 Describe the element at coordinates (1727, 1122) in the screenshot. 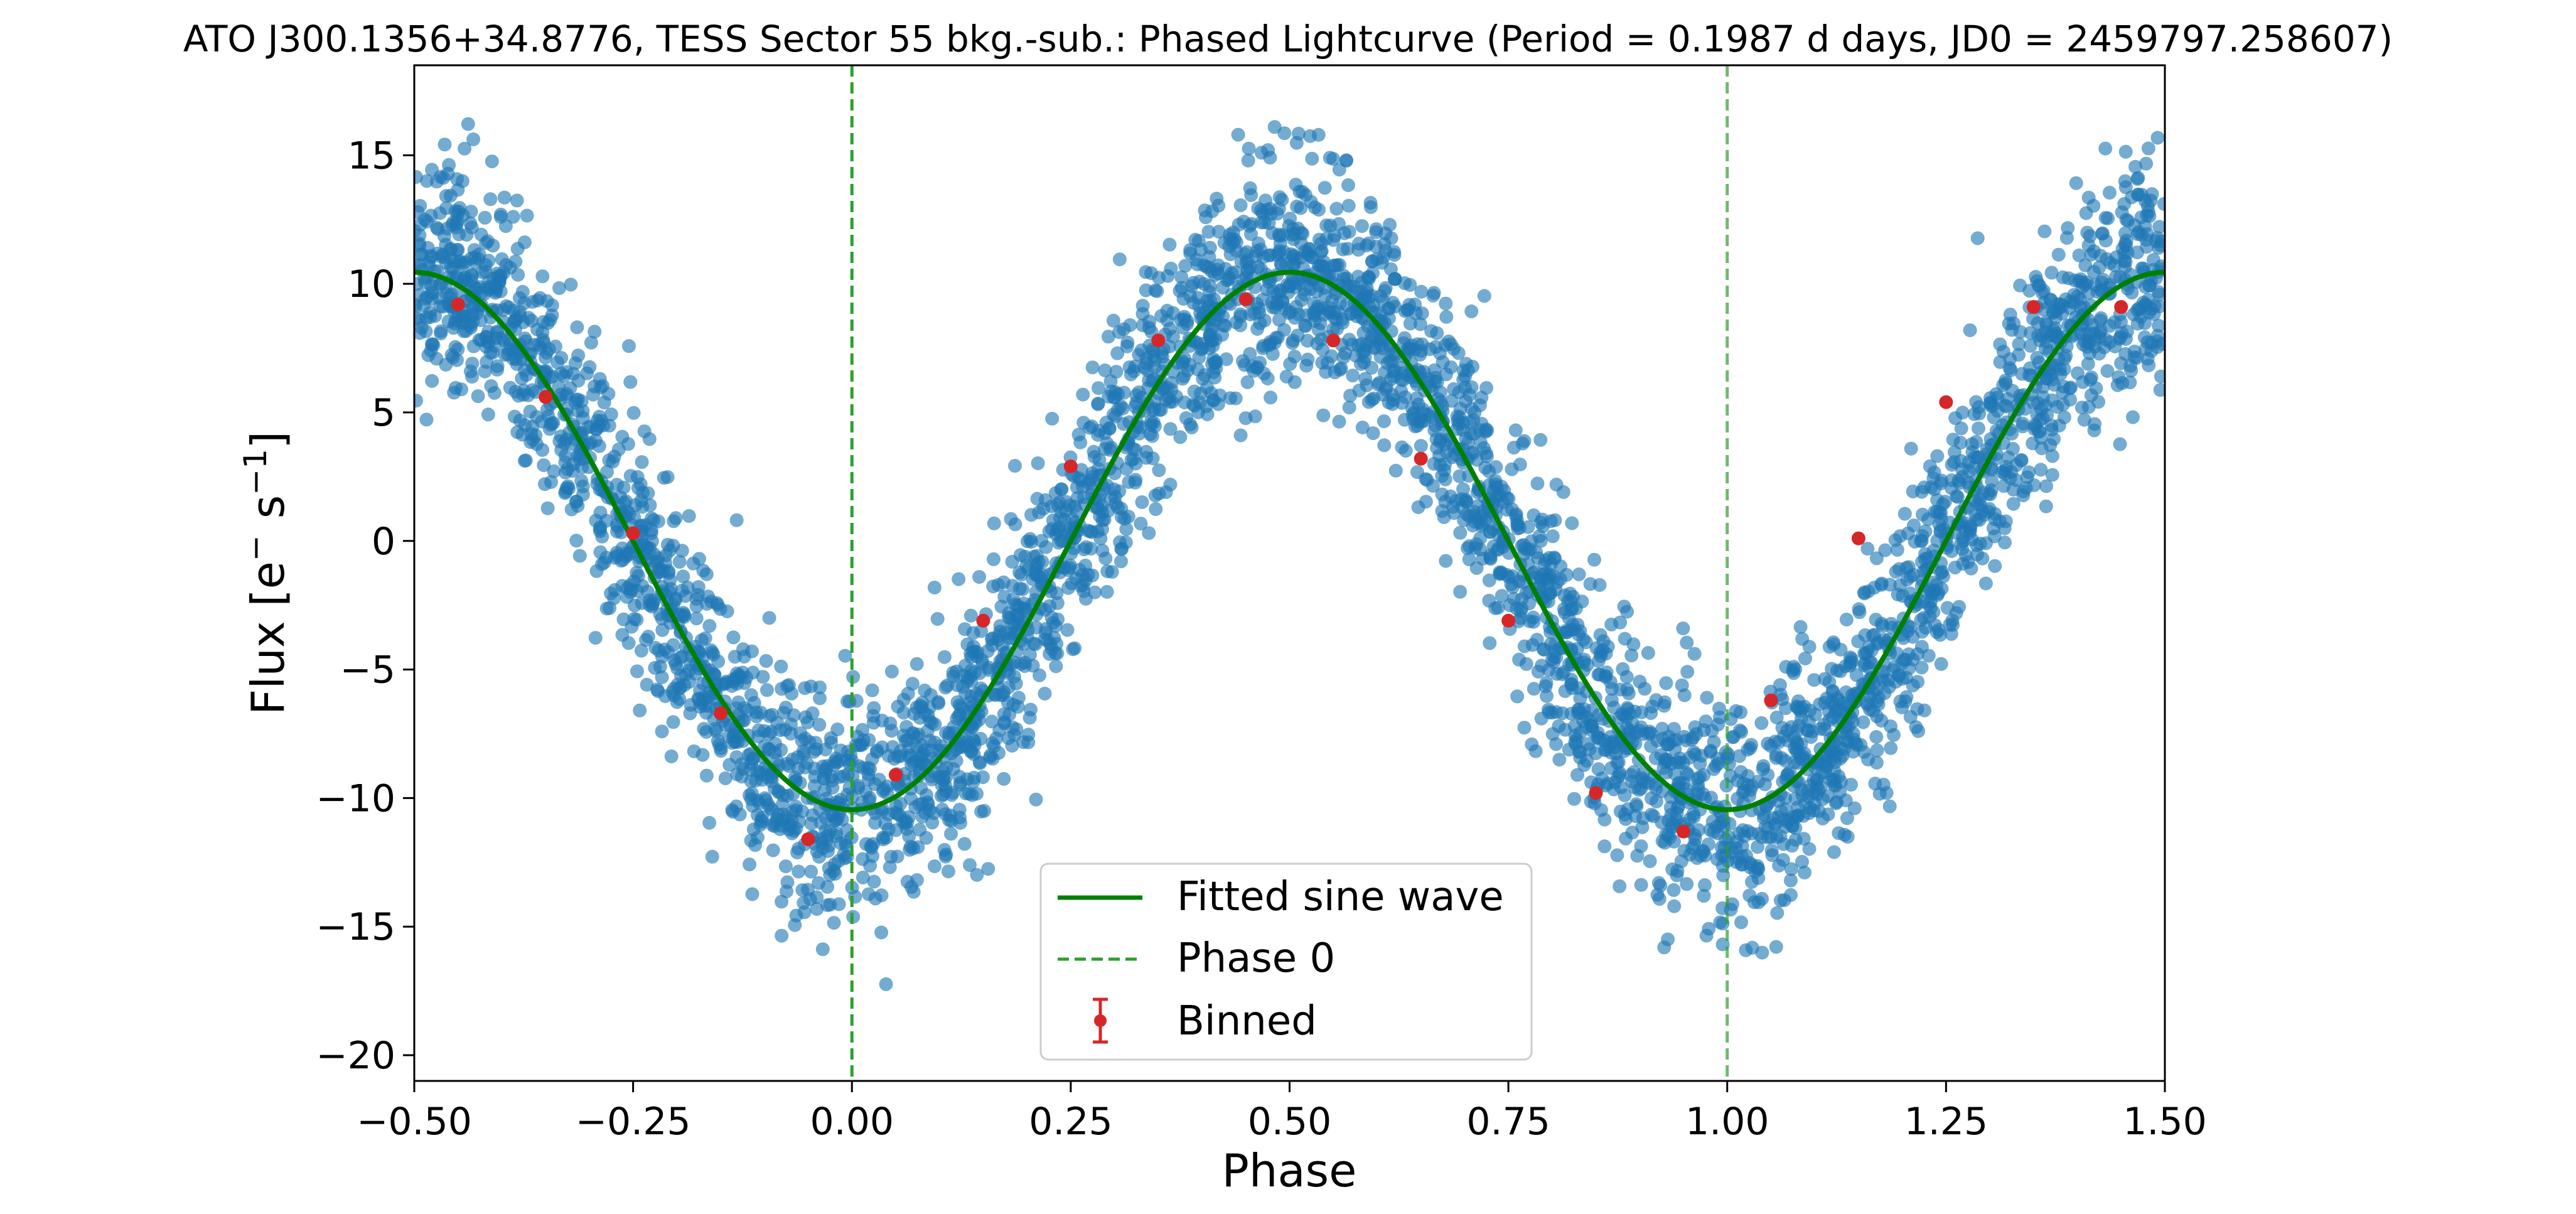

I see `x-tick-label: 1.00` at that location.